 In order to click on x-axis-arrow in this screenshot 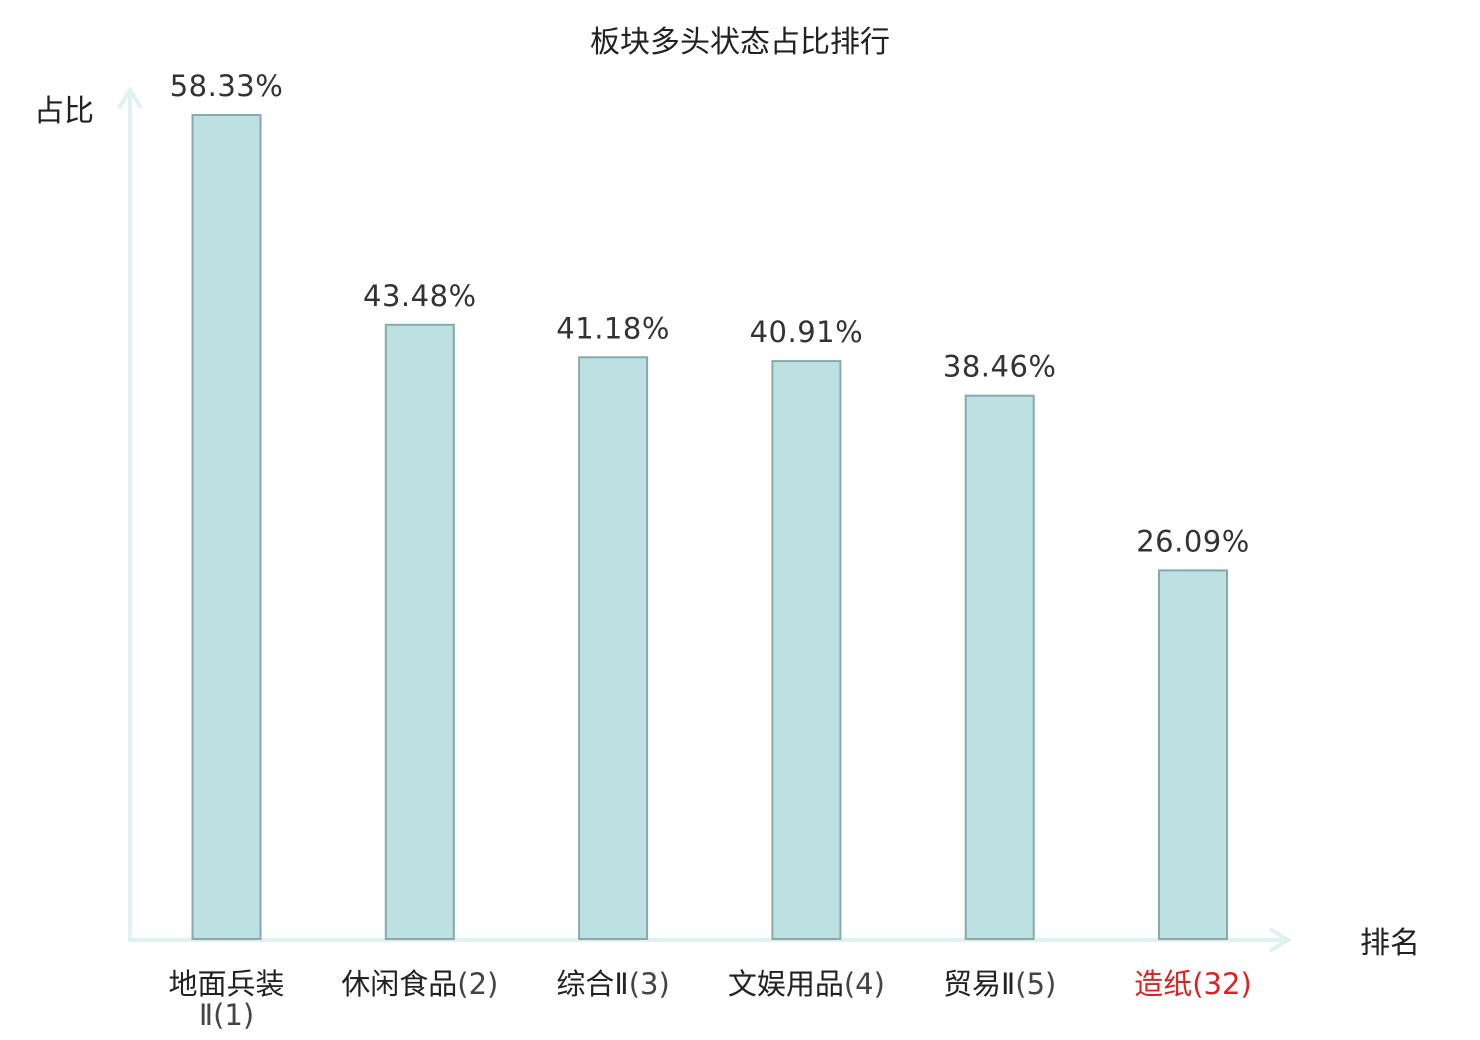, I will do `click(1280, 940)`.